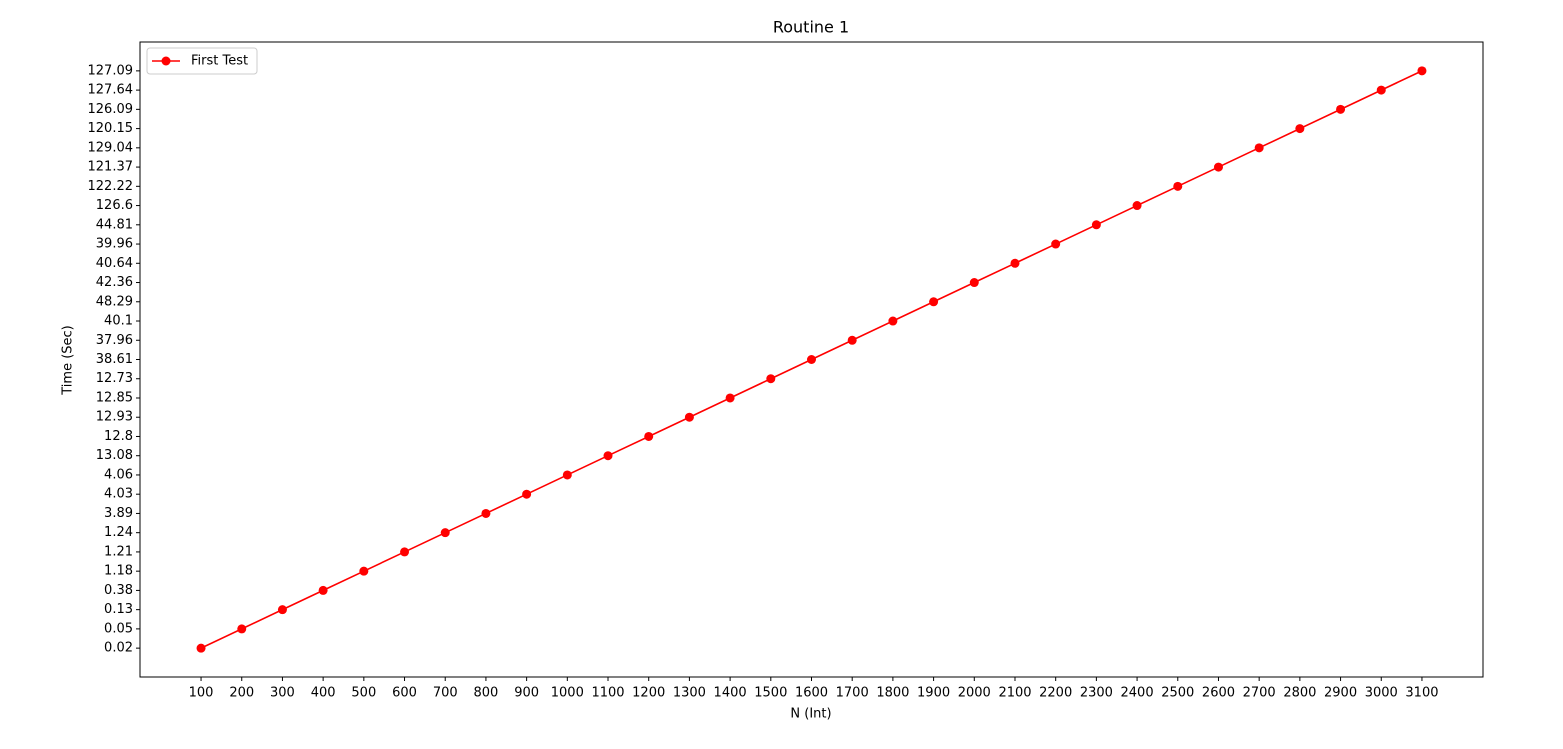 The image size is (1563, 749). Describe the element at coordinates (114, 397) in the screenshot. I see `y-tick-label: 12.85` at that location.